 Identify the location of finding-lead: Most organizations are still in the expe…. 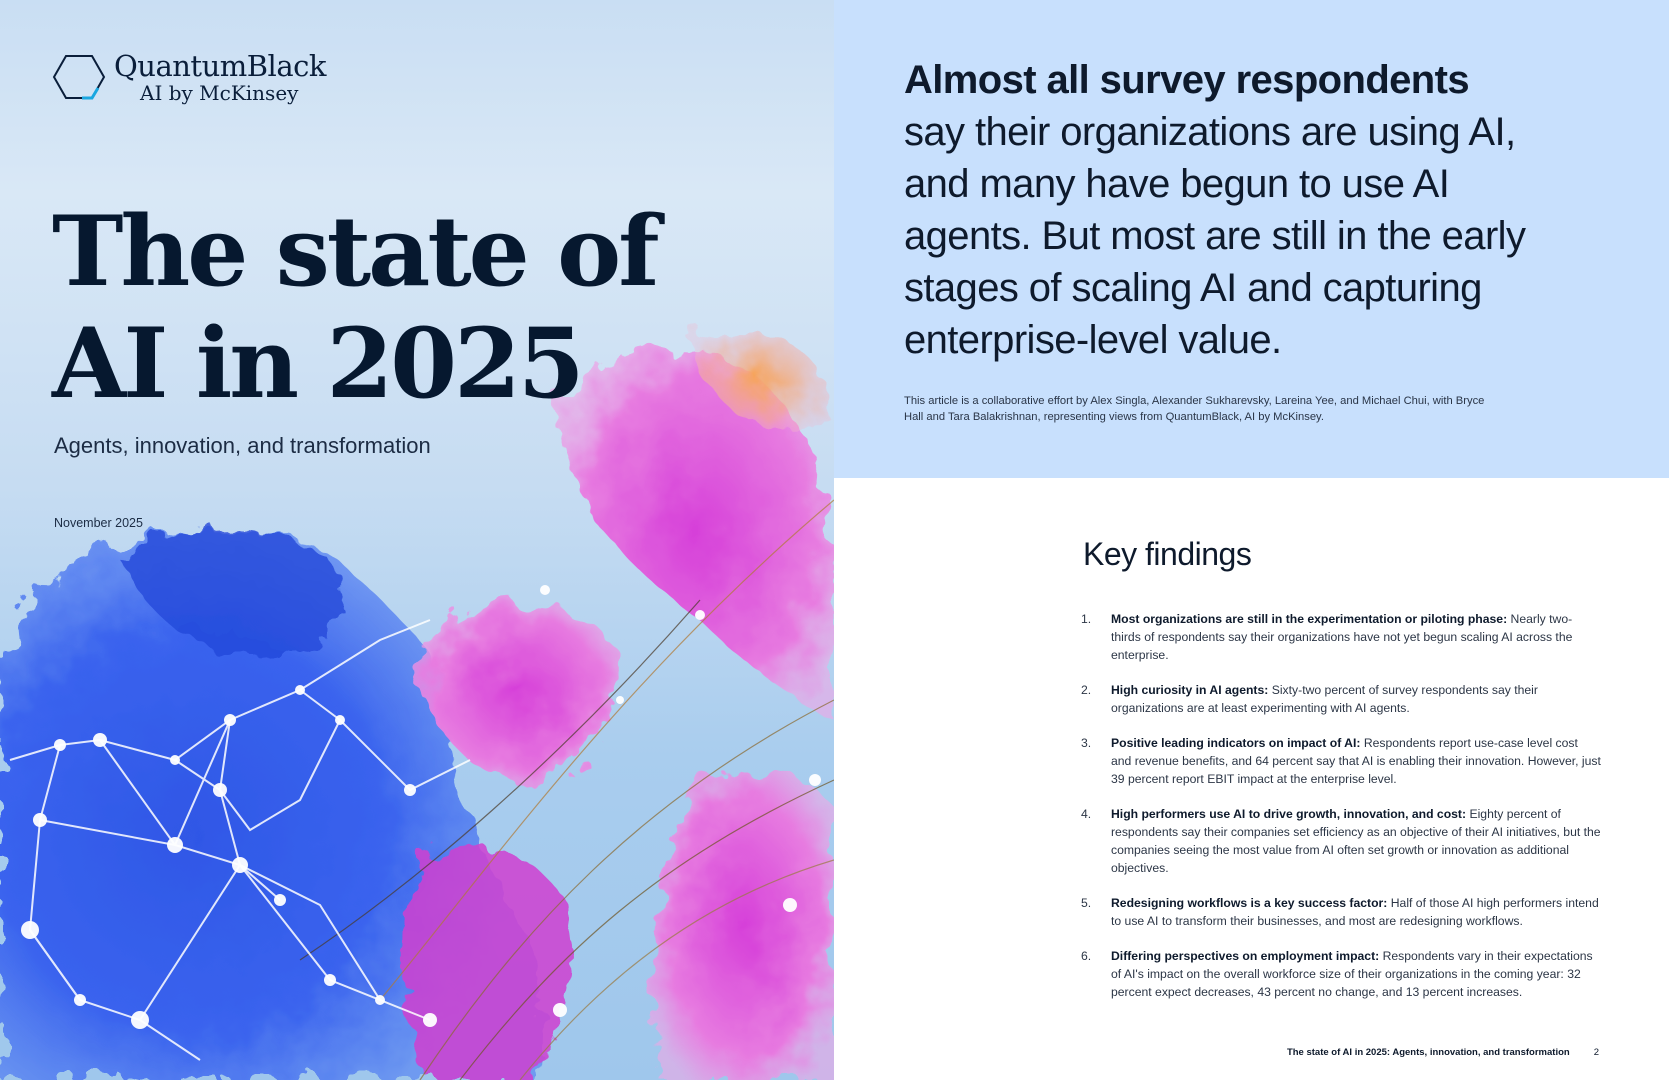
(1309, 619).